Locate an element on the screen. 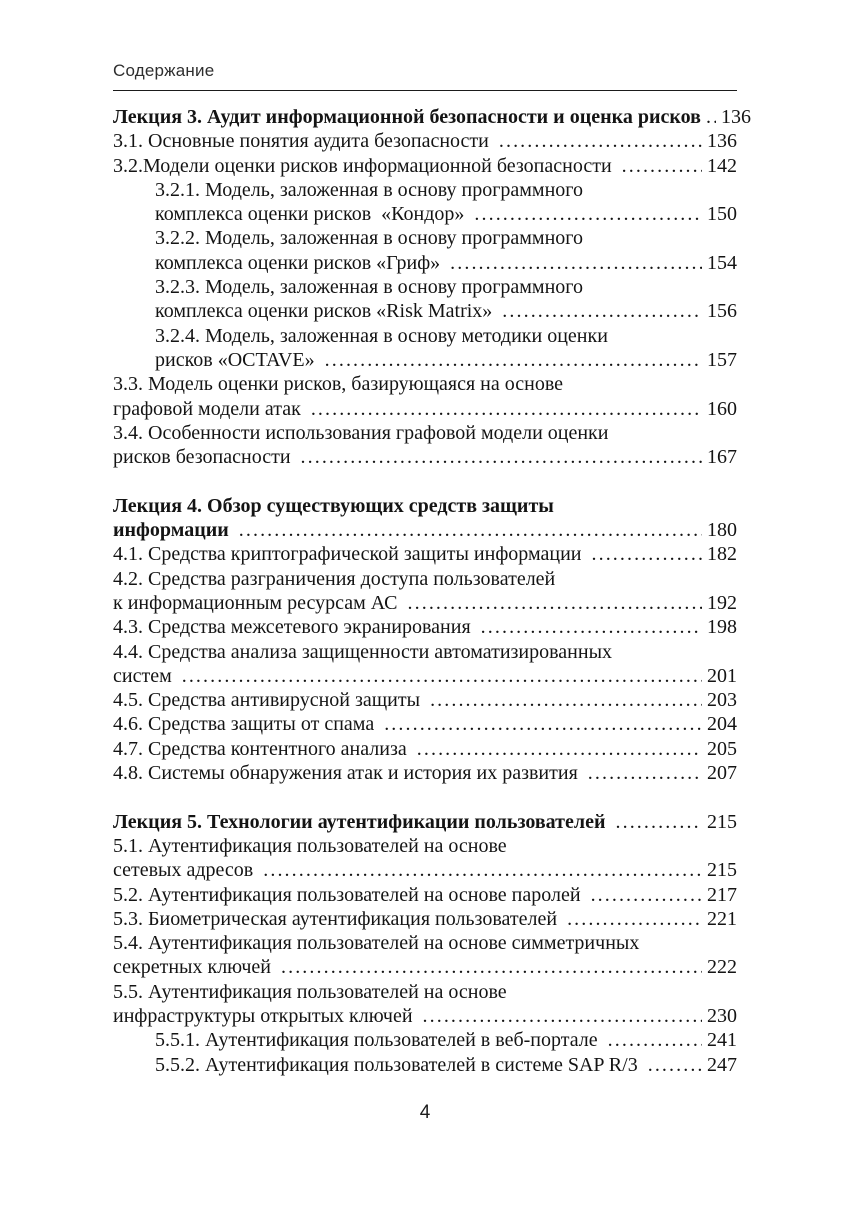  toc-entry-title: комплекса оценки рисков «Кондор» is located at coordinates (312, 214).